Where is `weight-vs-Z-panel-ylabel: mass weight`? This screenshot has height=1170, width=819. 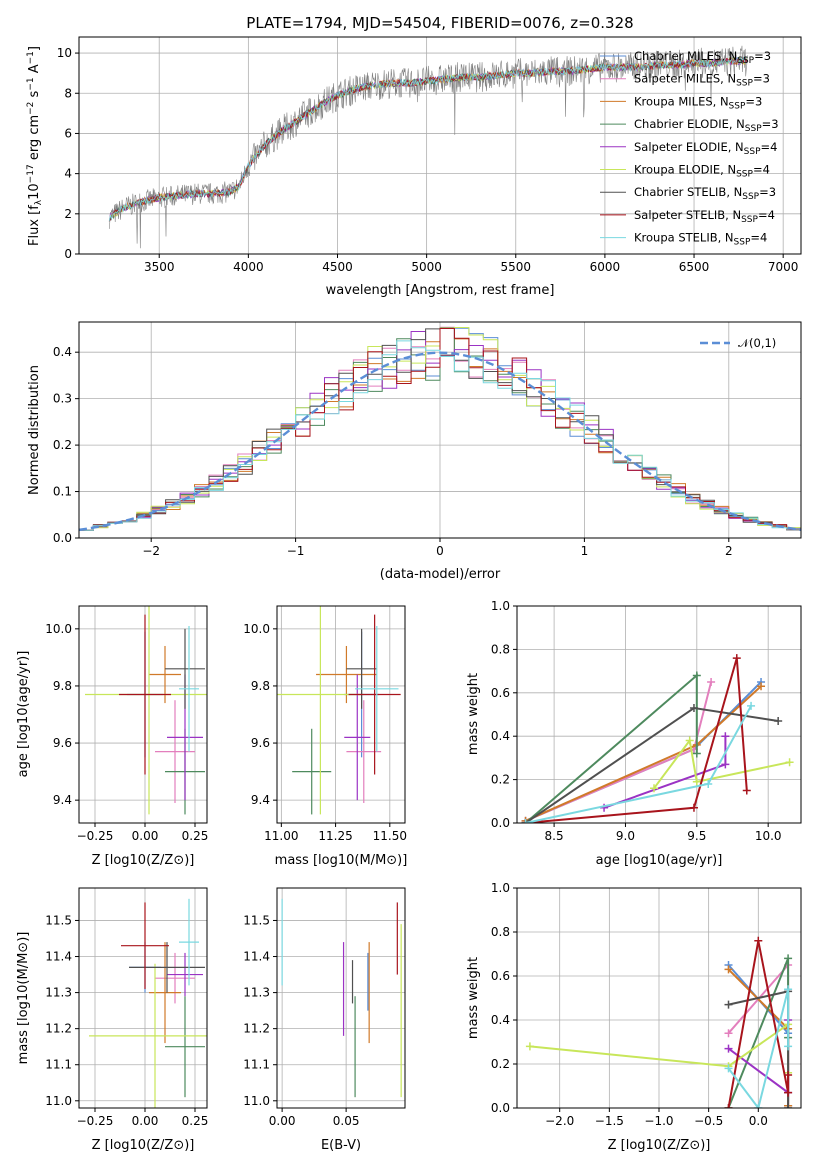
weight-vs-Z-panel-ylabel: mass weight is located at coordinates (473, 998).